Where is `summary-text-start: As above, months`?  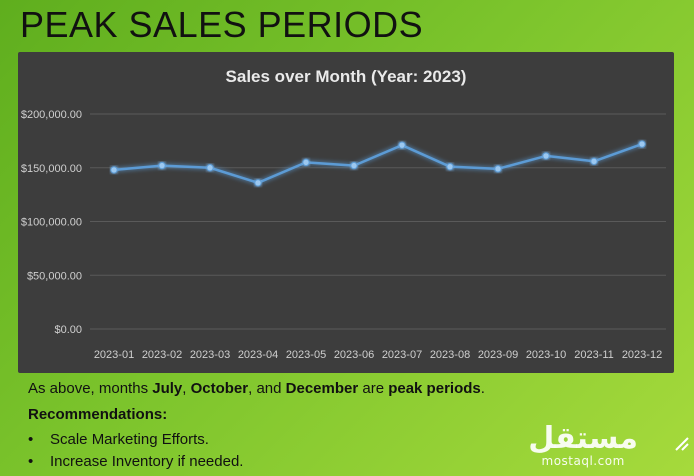
summary-text-start: As above, months is located at coordinates (90, 388).